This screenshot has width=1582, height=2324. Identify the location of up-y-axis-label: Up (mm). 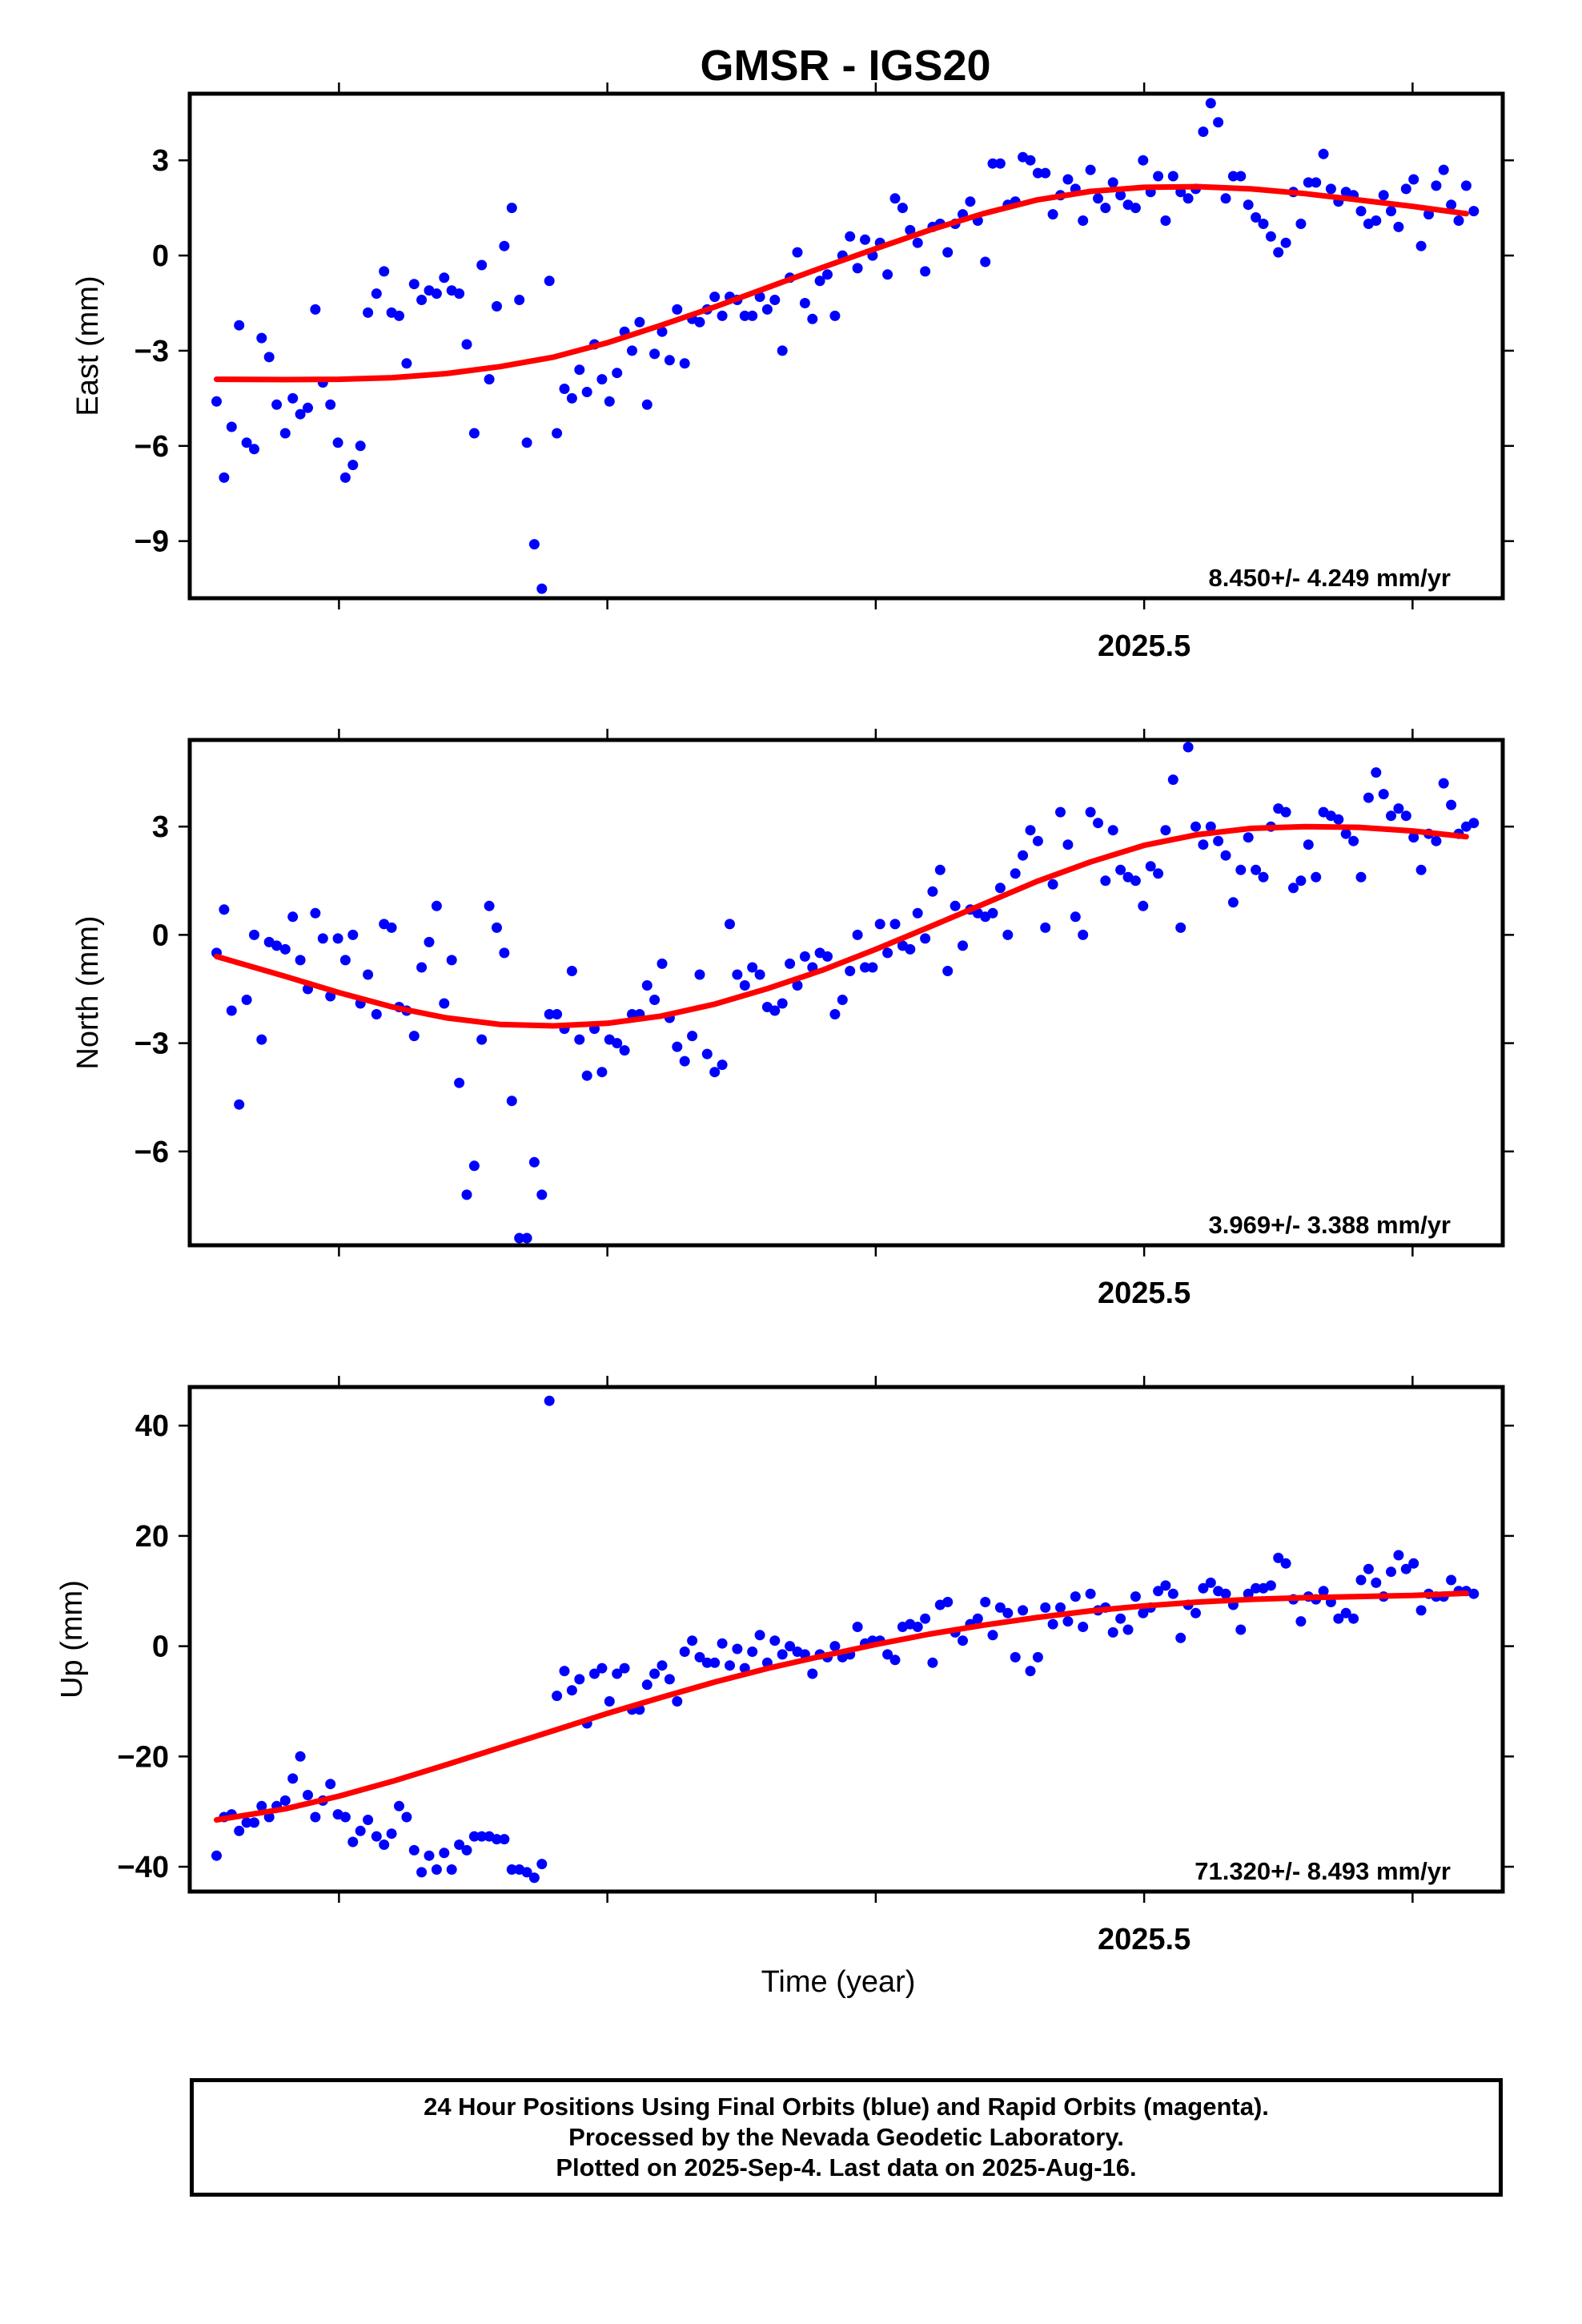
(72, 1639).